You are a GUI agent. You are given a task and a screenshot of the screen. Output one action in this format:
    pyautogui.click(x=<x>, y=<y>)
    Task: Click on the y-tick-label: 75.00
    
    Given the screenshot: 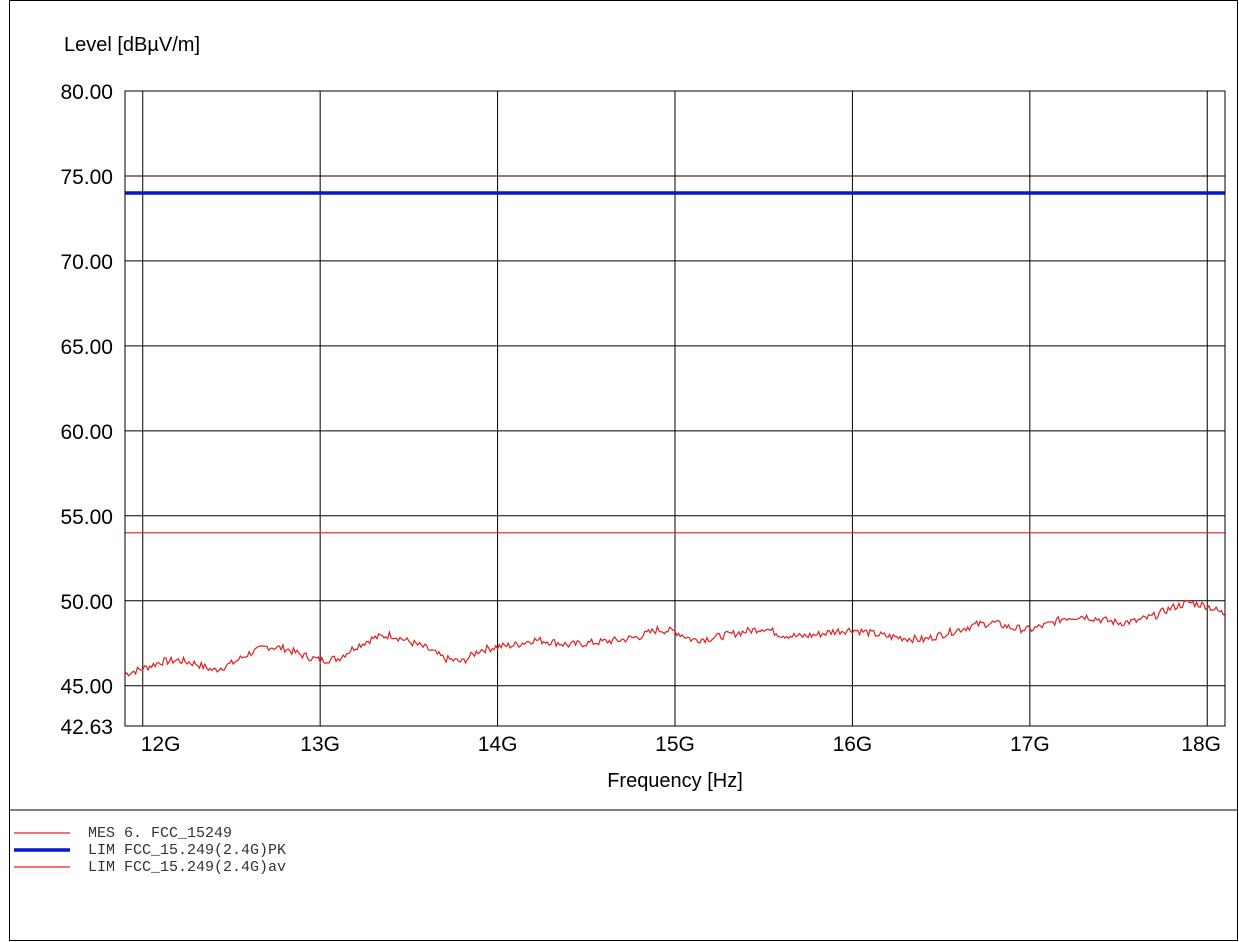 What is the action you would take?
    pyautogui.click(x=86, y=177)
    